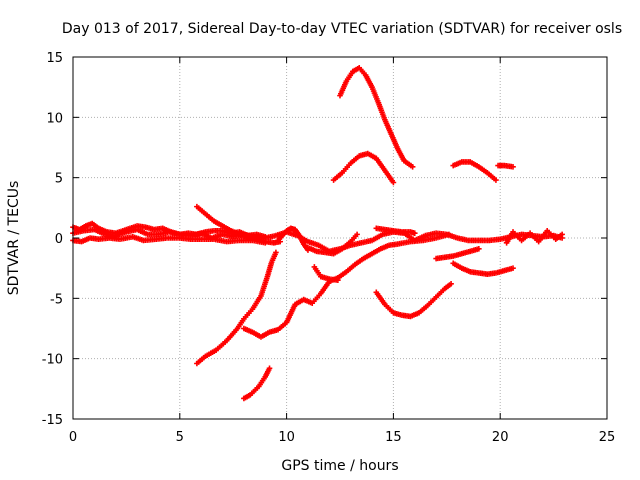 The image size is (640, 480). Describe the element at coordinates (500, 437) in the screenshot. I see `x-tick-label: 20` at that location.